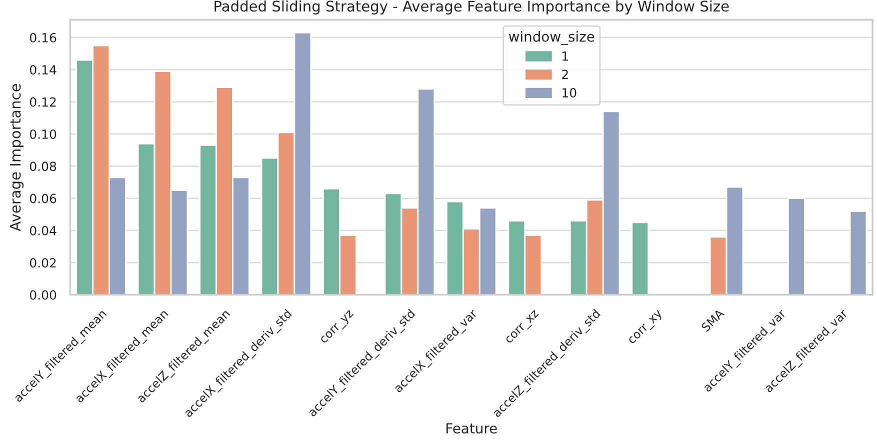  Describe the element at coordinates (43, 199) in the screenshot. I see `y-tick-label: 0.06` at that location.